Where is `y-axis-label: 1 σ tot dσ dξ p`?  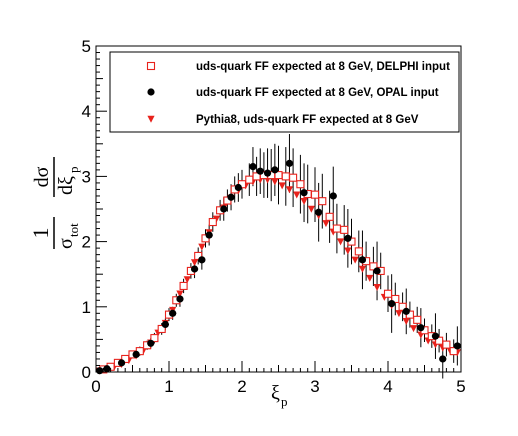
y-axis-label: 1 σ tot dσ dξ p is located at coordinates (54, 203).